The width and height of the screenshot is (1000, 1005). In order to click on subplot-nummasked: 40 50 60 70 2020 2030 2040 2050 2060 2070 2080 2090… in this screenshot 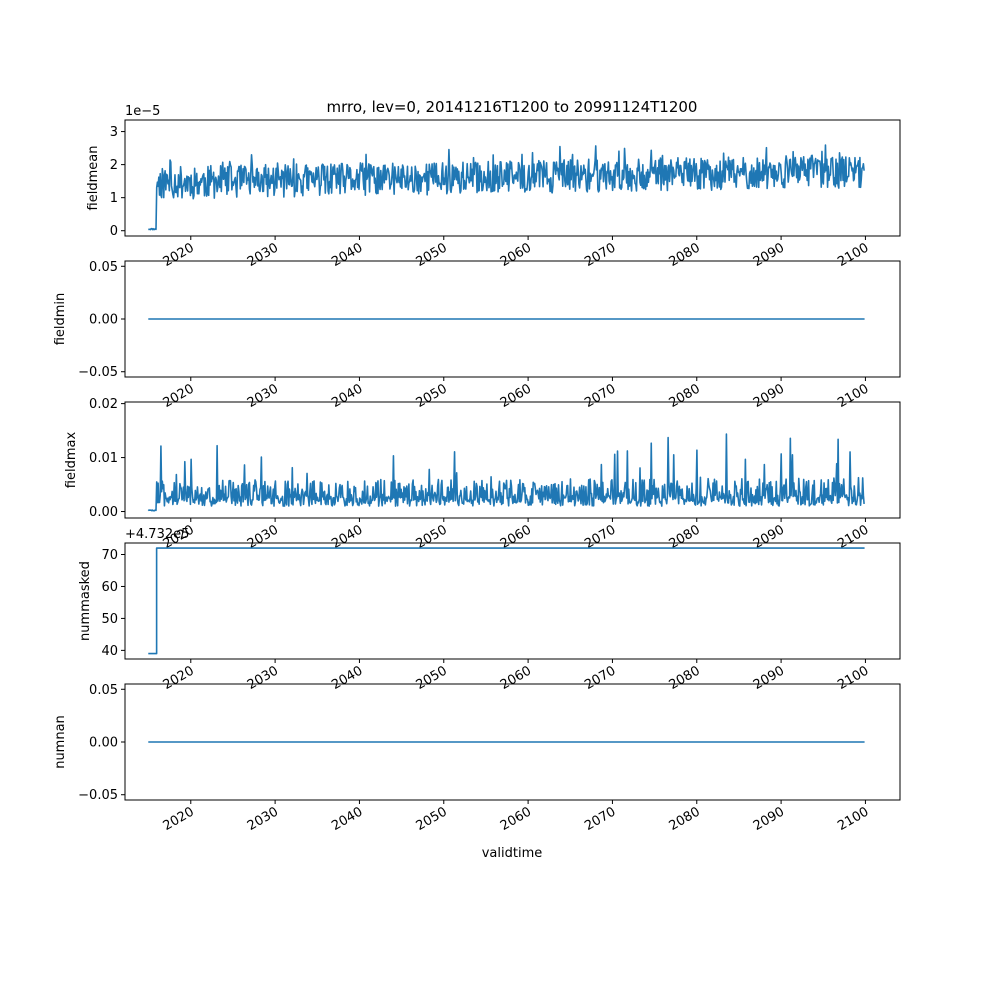, I will do `click(489, 610)`.